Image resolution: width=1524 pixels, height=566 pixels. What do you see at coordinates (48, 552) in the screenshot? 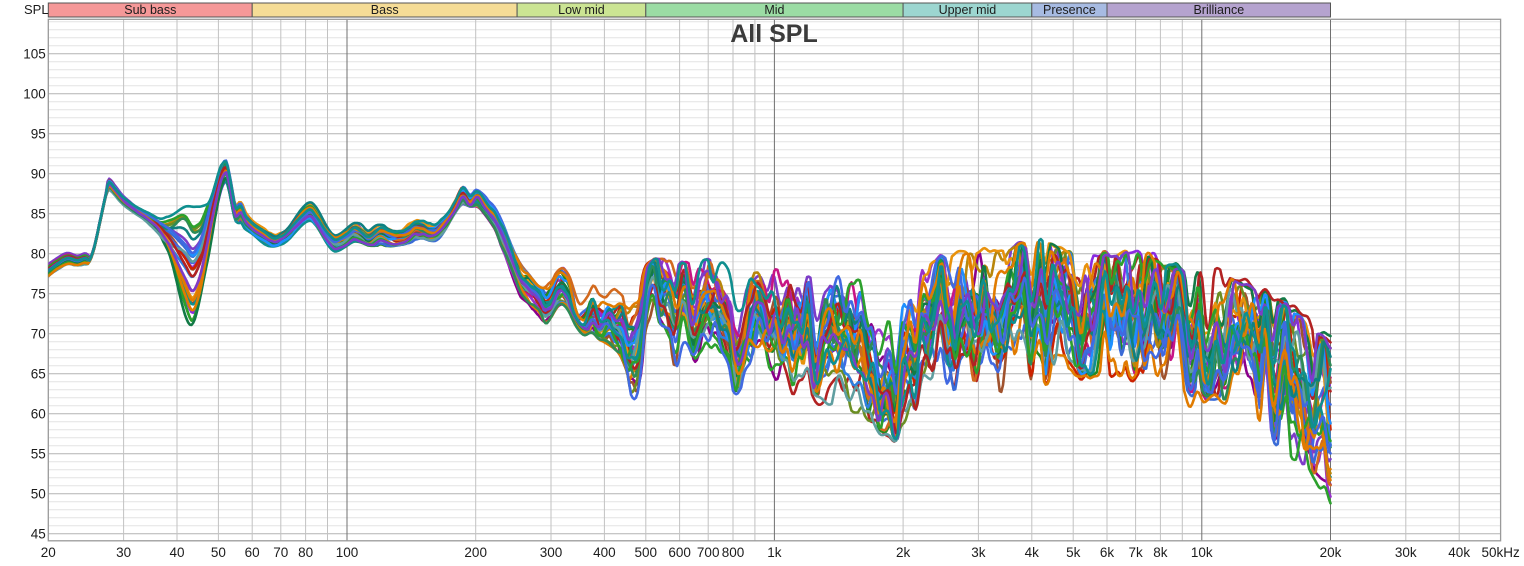
I see `svg-text: 20` at bounding box center [48, 552].